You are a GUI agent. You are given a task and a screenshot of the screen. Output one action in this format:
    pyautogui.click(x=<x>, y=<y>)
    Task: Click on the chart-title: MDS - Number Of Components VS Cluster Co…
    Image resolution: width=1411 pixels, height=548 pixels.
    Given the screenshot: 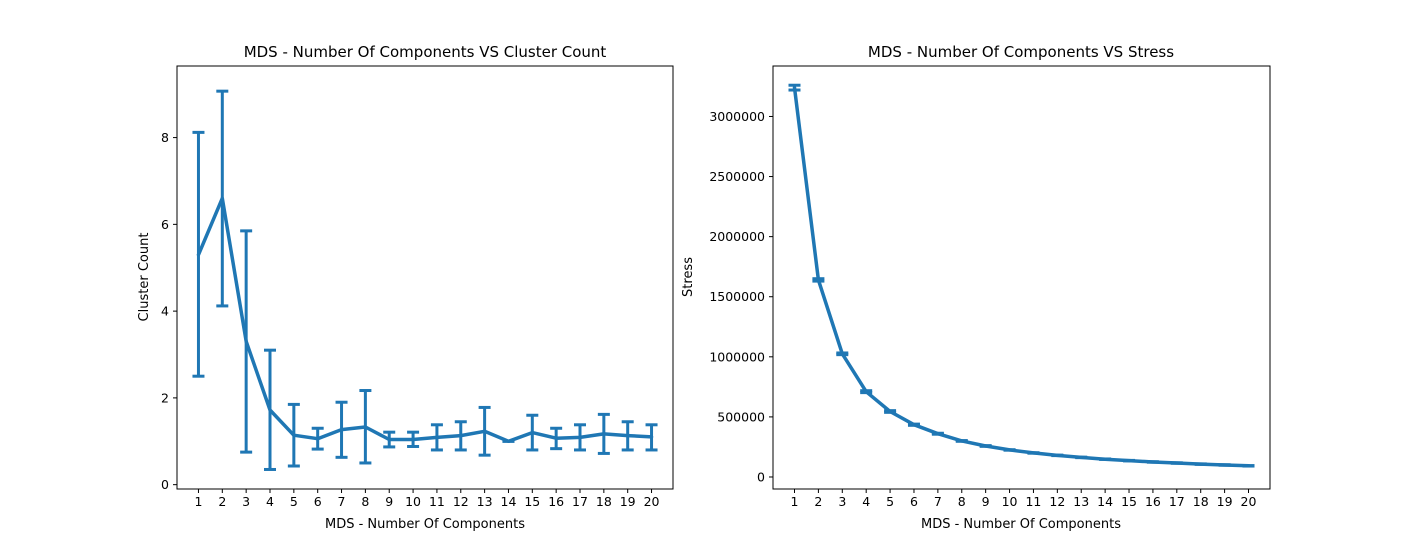 What is the action you would take?
    pyautogui.click(x=425, y=52)
    